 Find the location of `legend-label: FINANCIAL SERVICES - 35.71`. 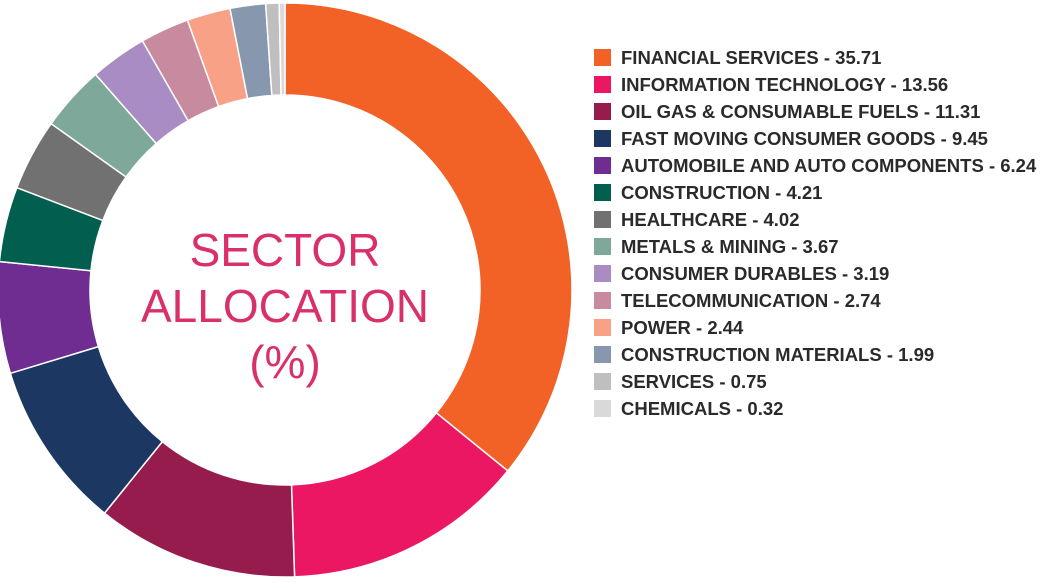

legend-label: FINANCIAL SERVICES - 35.71 is located at coordinates (751, 57).